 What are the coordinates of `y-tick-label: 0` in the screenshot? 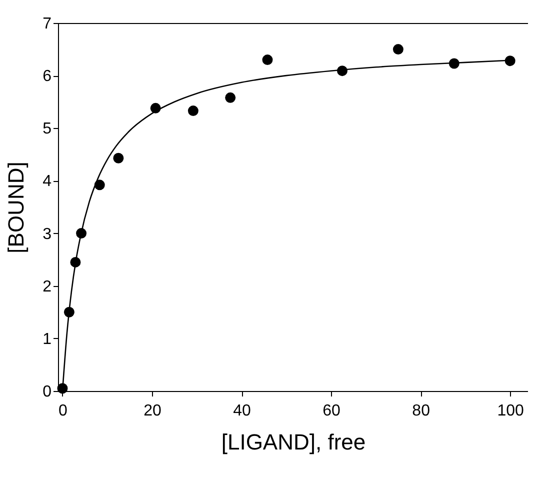 It's located at (47, 392).